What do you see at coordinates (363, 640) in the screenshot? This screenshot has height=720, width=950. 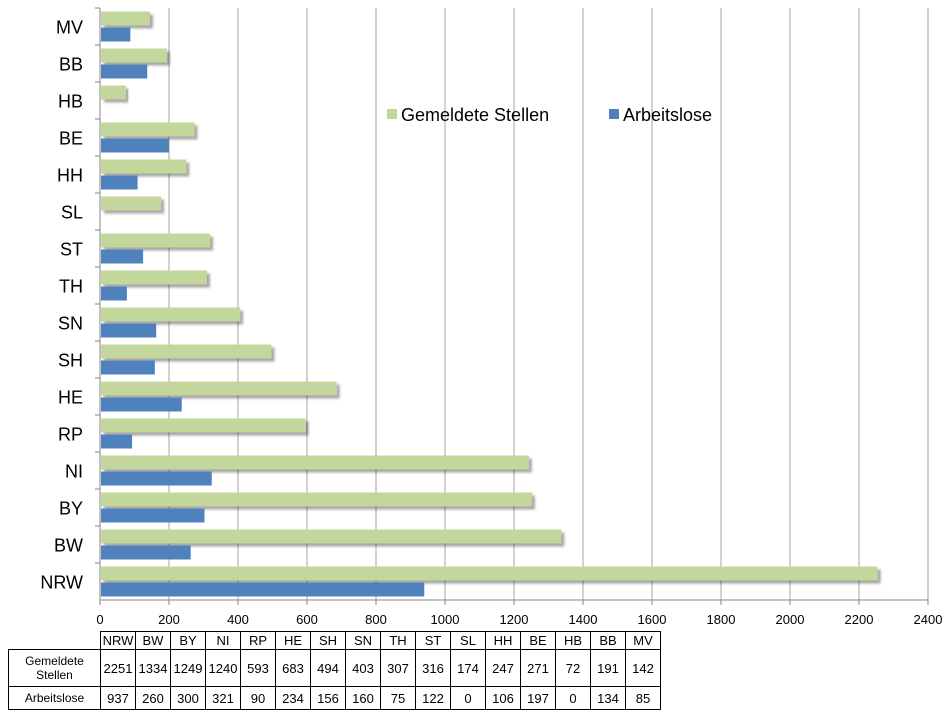 I see `table-header-cell: SN` at bounding box center [363, 640].